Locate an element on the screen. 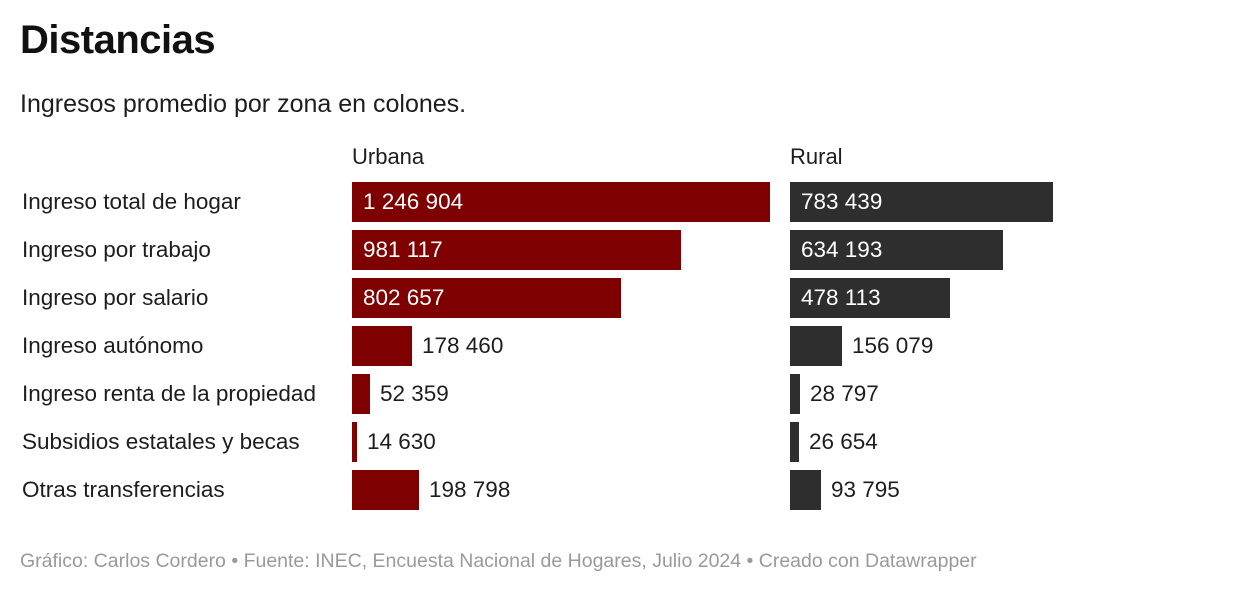  row-label: Ingreso renta de la propiedad is located at coordinates (169, 393).